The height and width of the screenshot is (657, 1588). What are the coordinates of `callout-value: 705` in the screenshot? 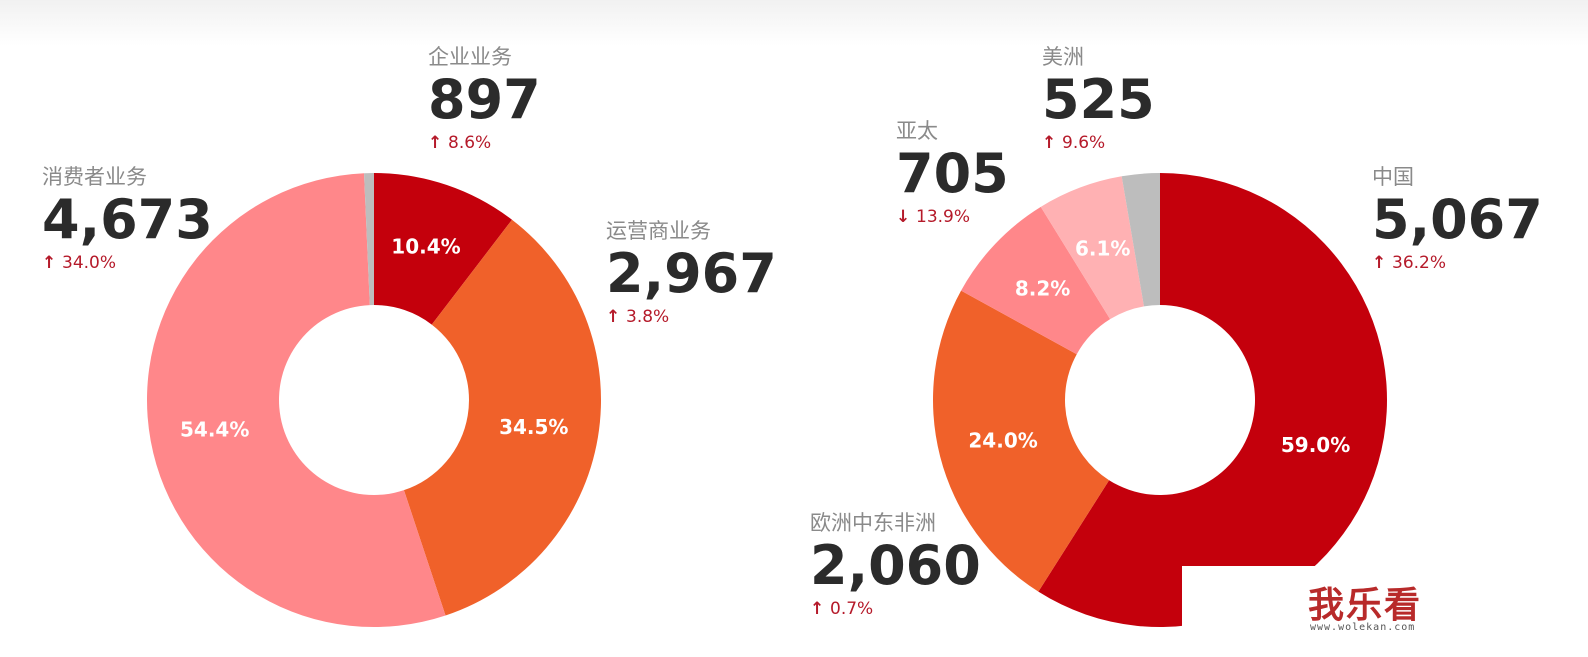 It's located at (952, 173).